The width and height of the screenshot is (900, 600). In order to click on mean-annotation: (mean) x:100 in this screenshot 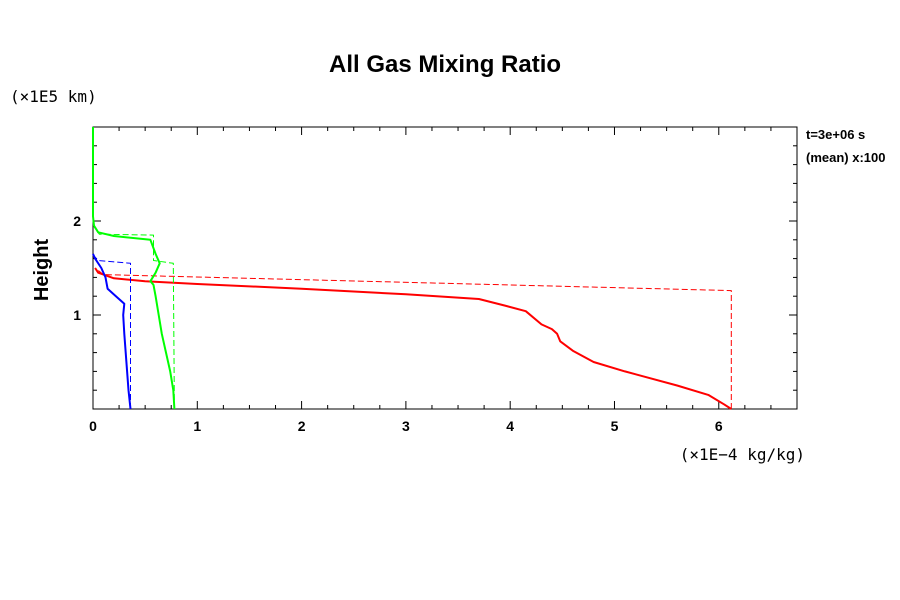, I will do `click(845, 157)`.